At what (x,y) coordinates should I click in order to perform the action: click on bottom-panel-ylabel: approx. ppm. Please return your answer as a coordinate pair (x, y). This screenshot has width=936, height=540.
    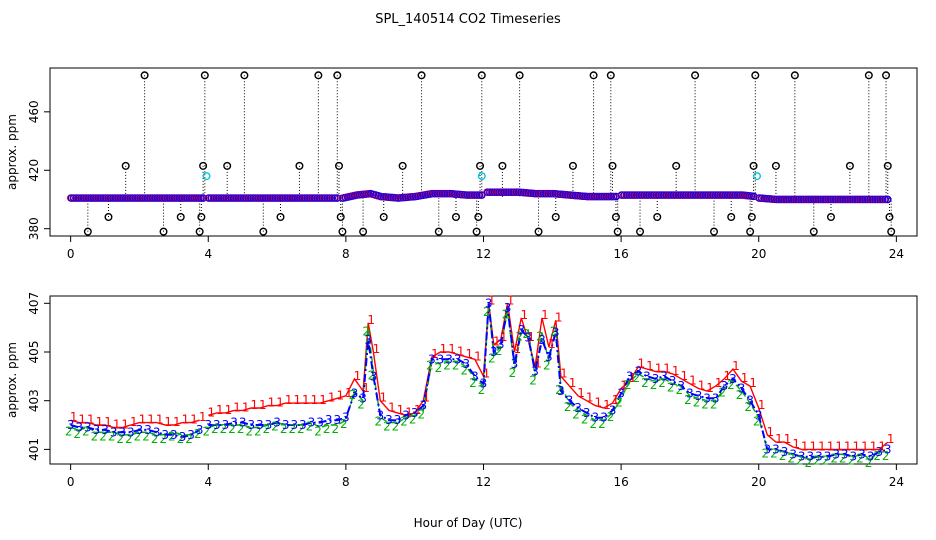
    Looking at the image, I should click on (12, 380).